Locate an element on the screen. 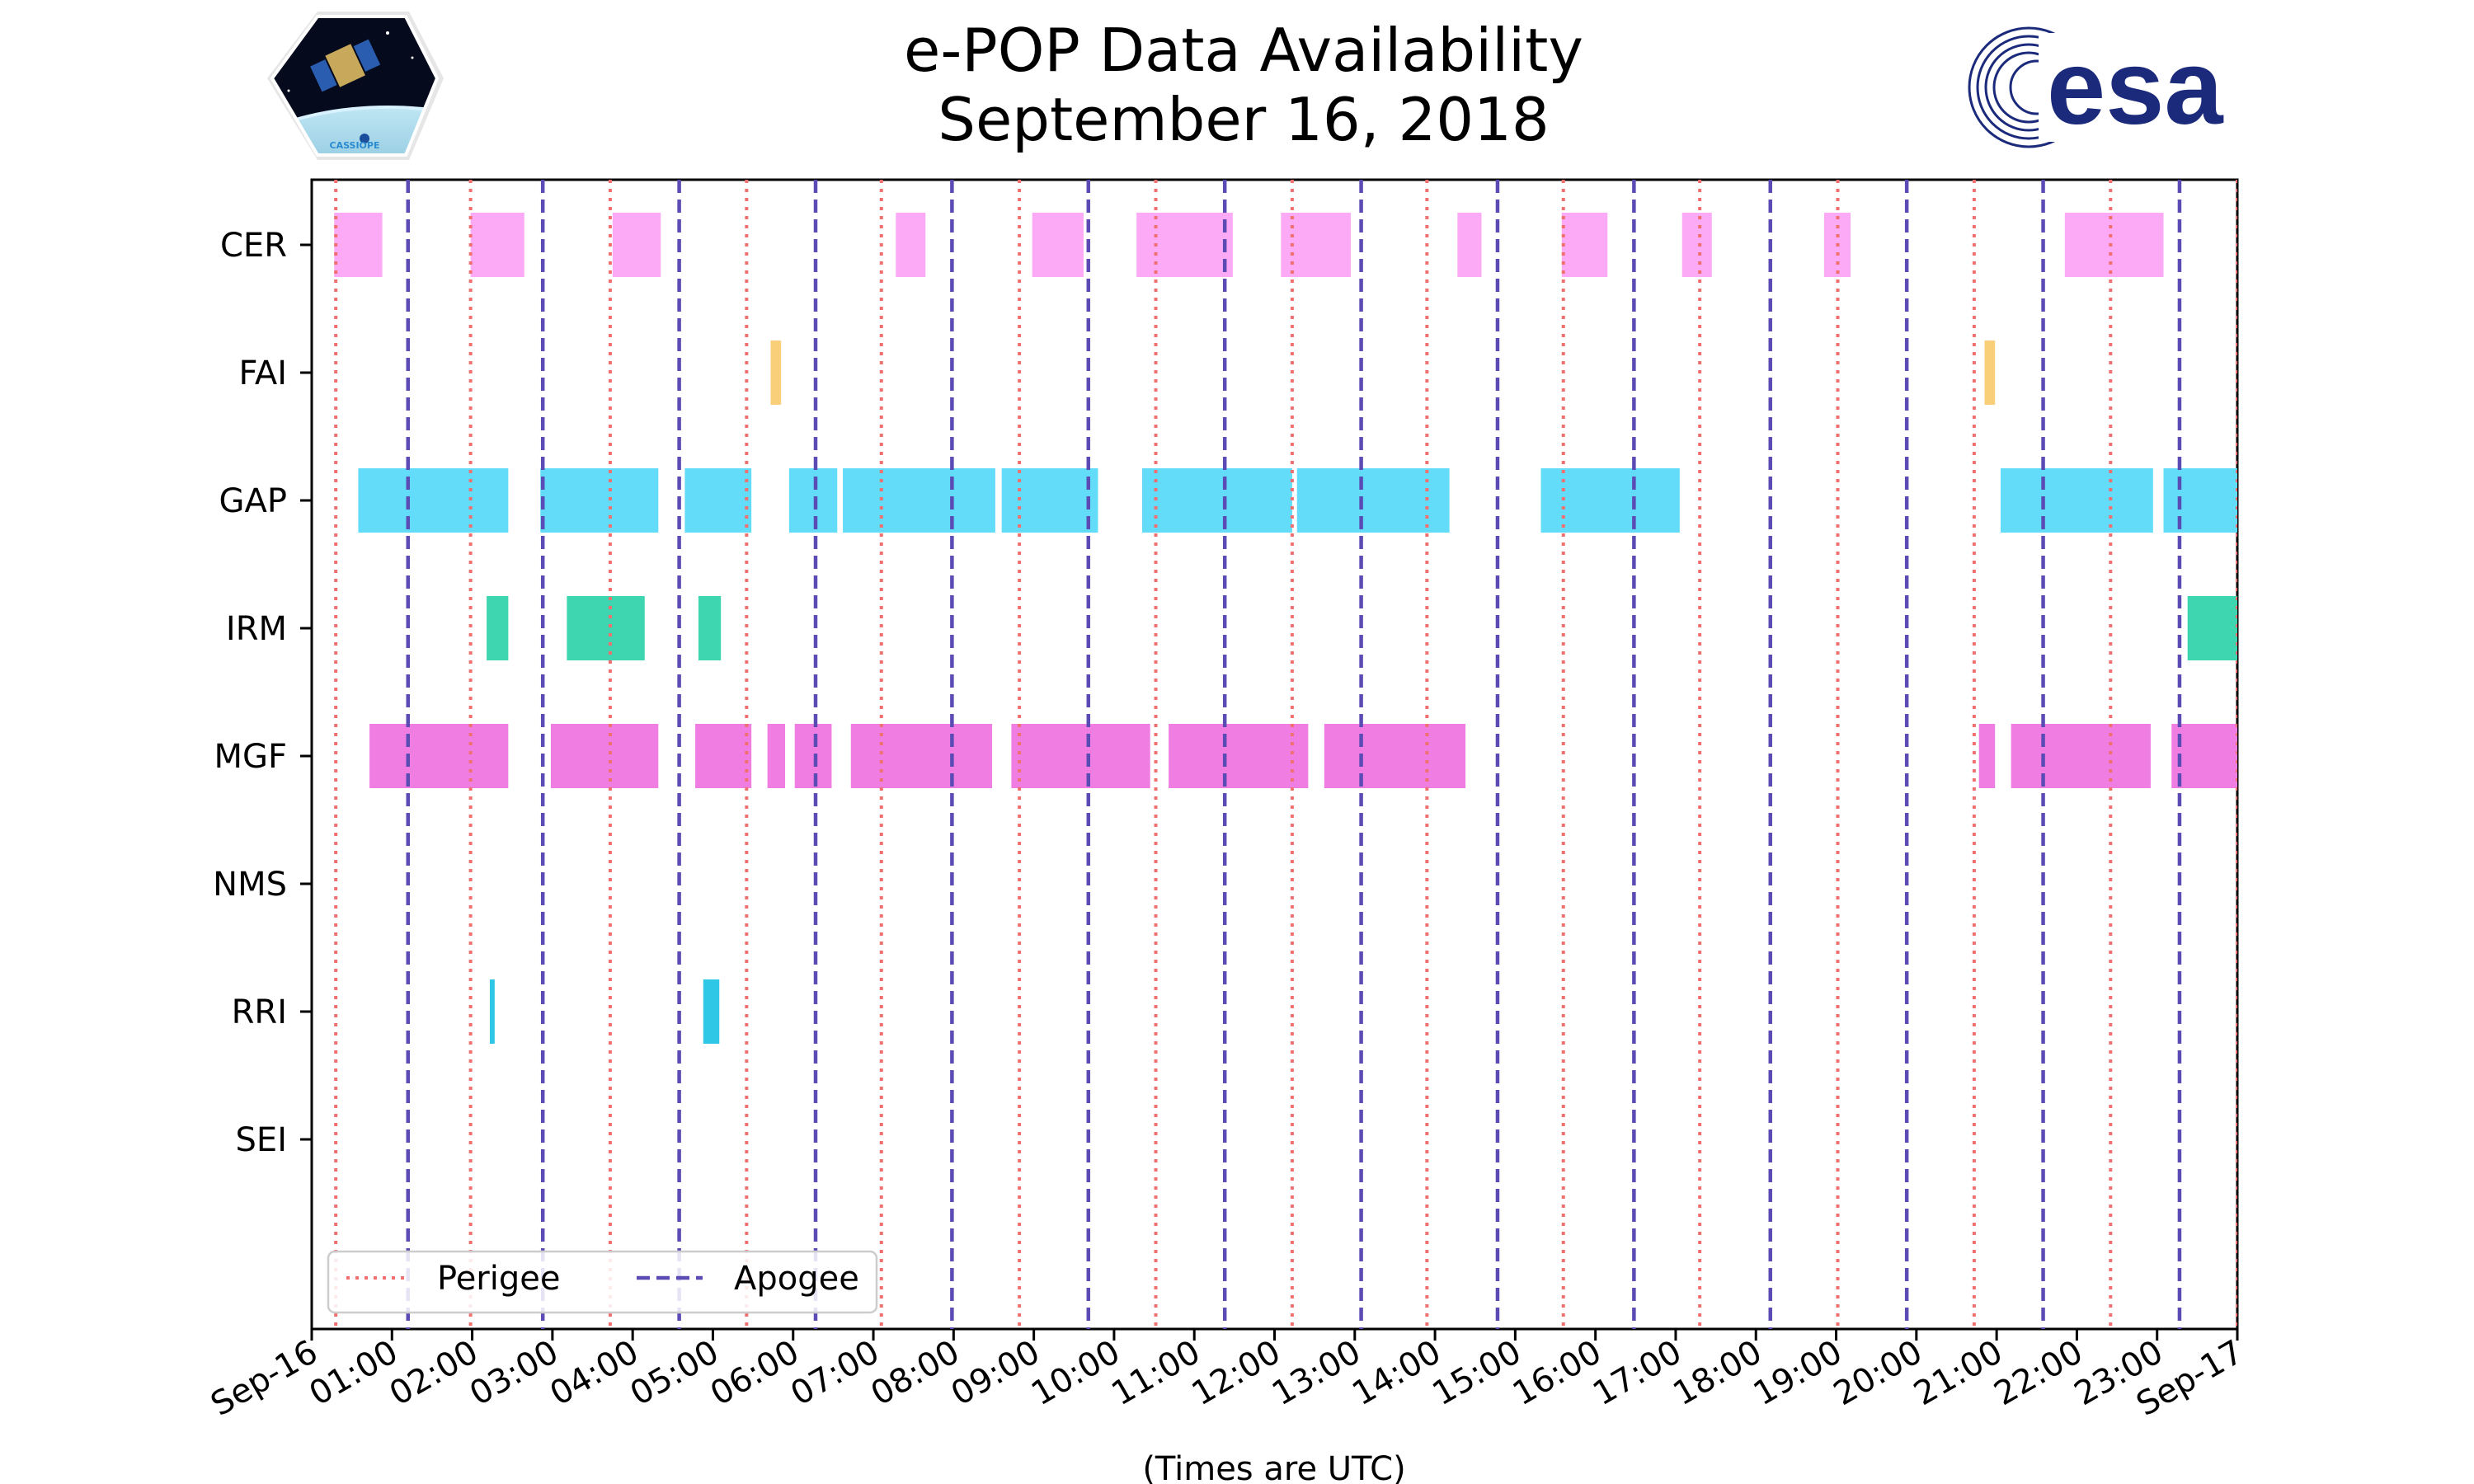  esa-wordmark: esa is located at coordinates (2135, 88).